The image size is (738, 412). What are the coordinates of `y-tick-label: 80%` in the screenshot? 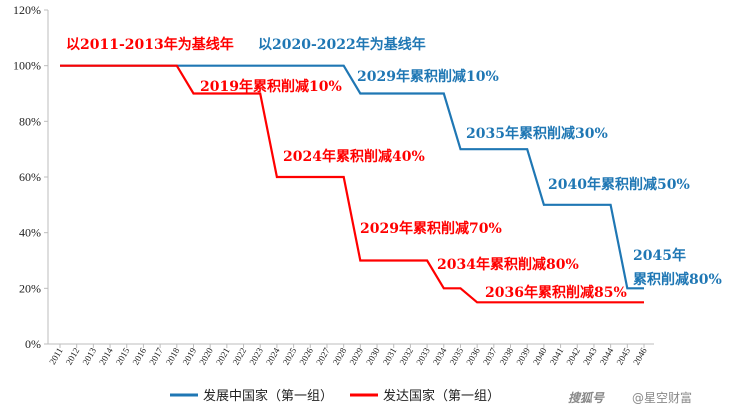 It's located at (30, 121).